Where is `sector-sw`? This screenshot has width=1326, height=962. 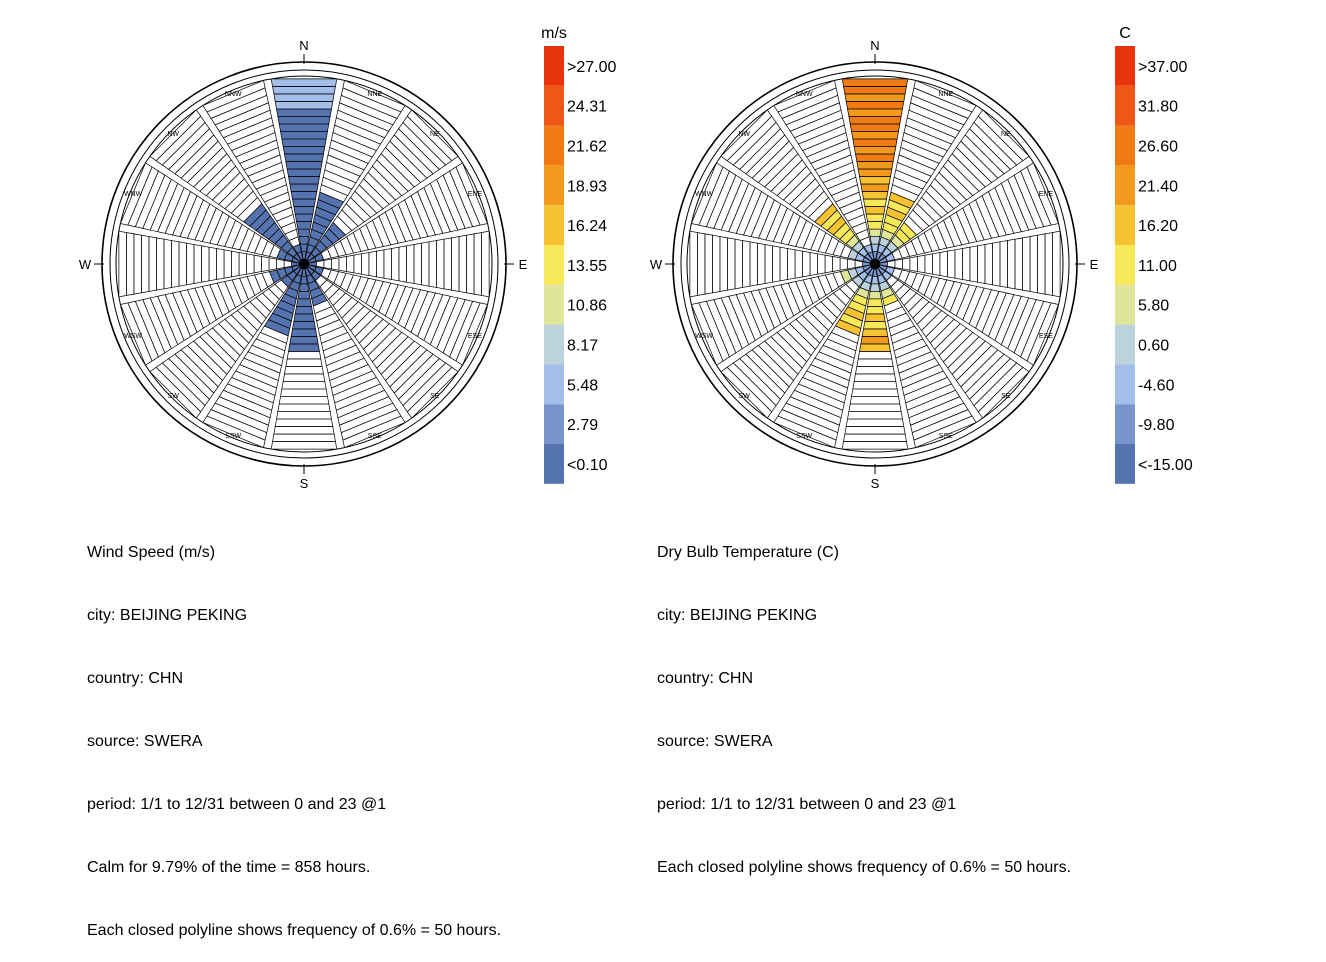 sector-sw is located at coordinates (796, 342).